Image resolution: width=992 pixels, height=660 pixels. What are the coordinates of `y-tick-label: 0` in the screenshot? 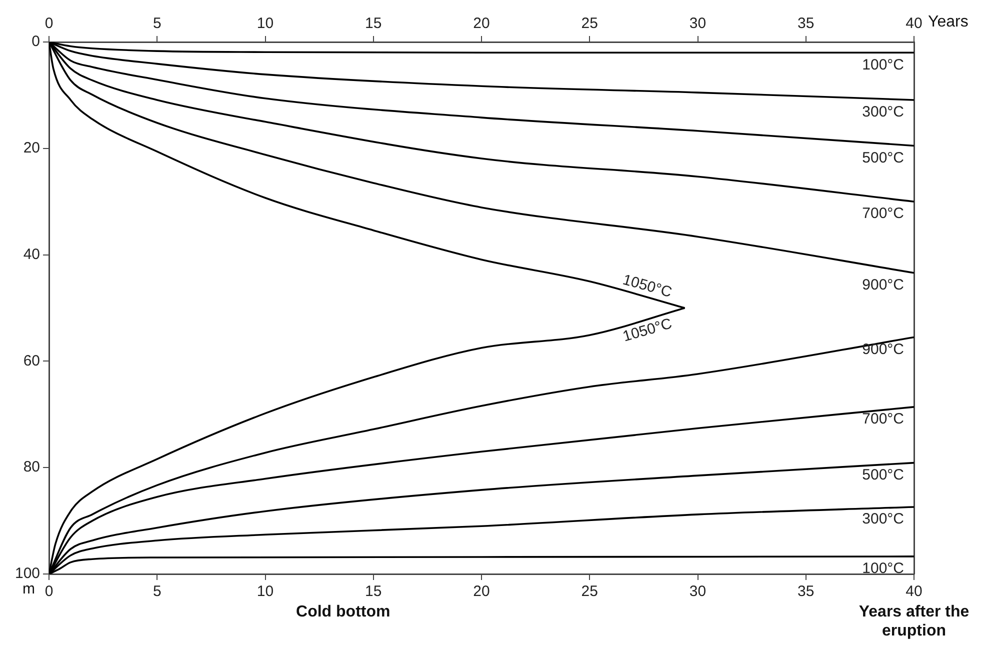 It's located at (36, 41).